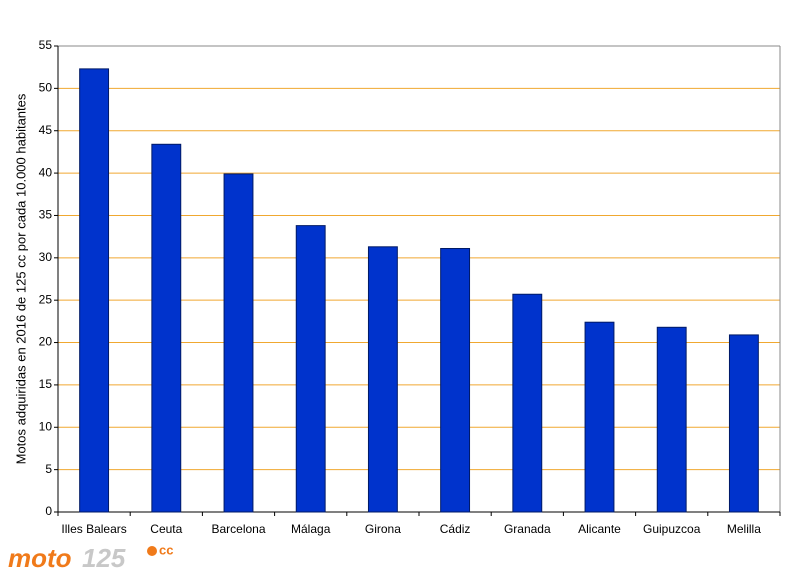  What do you see at coordinates (527, 529) in the screenshot?
I see `x-tick-label: Granada` at bounding box center [527, 529].